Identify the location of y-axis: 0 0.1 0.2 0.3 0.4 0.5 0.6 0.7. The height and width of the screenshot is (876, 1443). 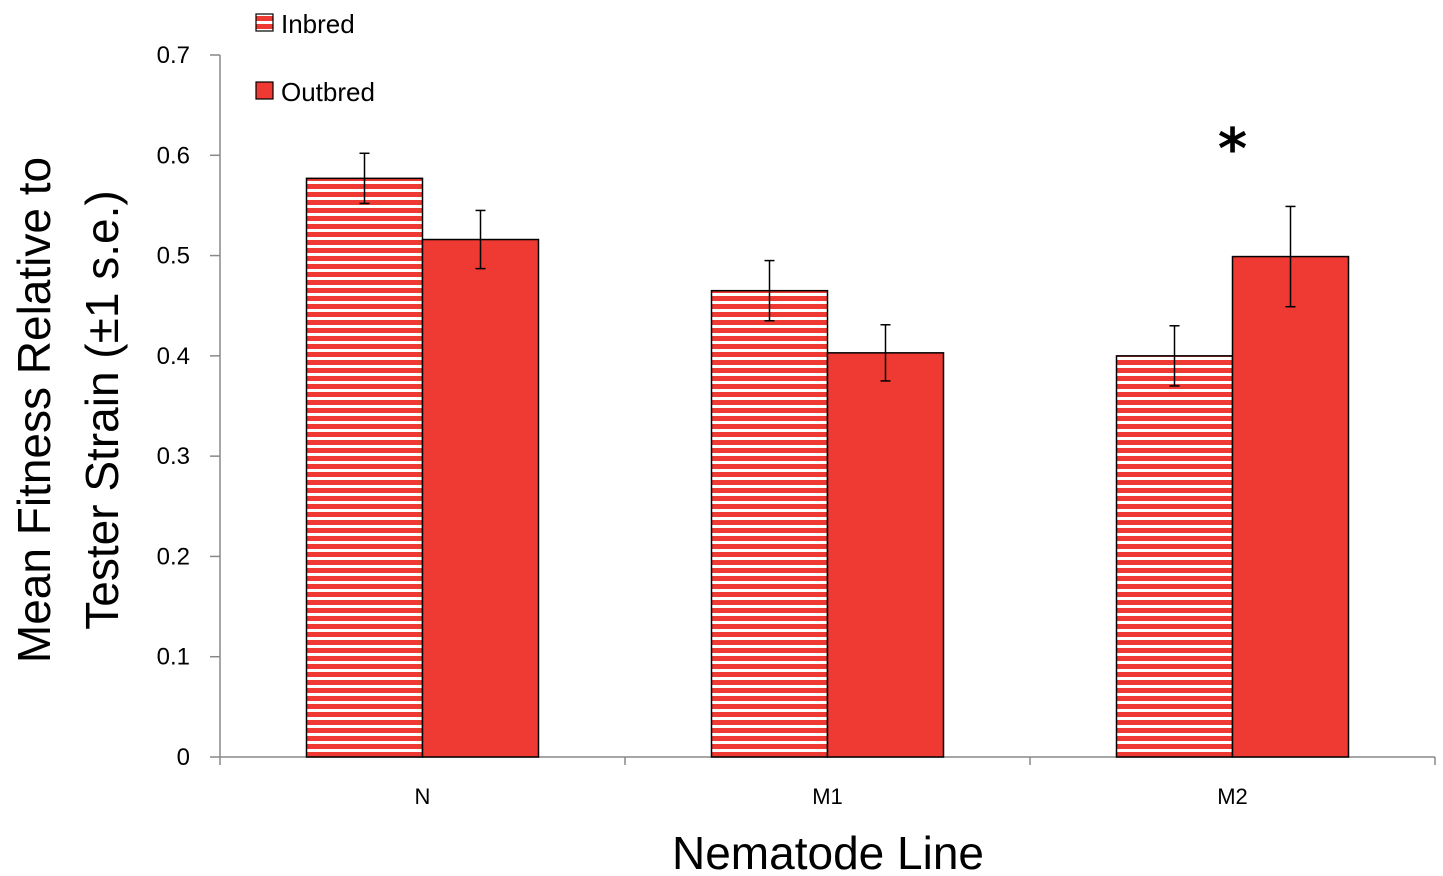
(189, 406).